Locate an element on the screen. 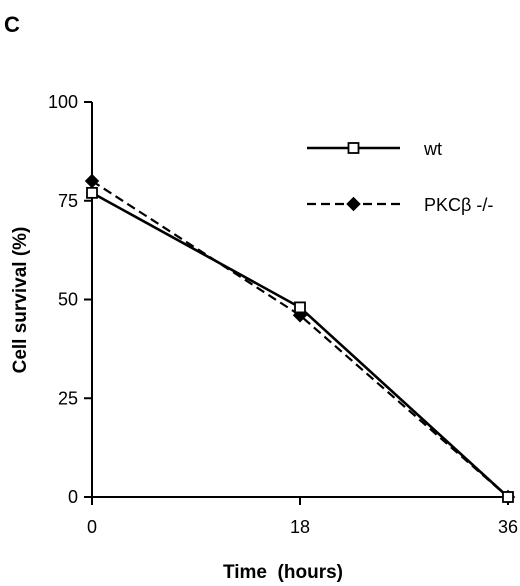 The width and height of the screenshot is (520, 586). y-tick-label: 75 is located at coordinates (68, 201).